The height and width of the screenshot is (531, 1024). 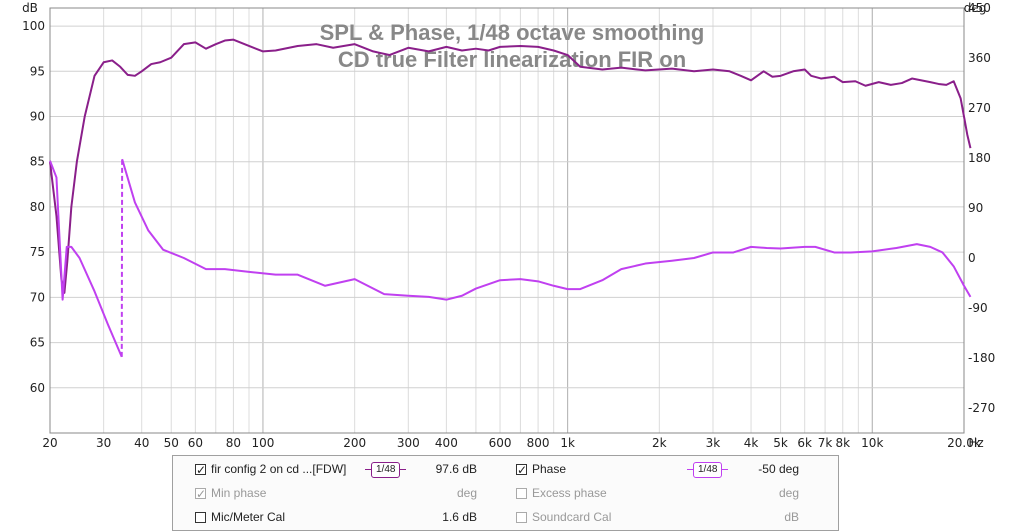 I want to click on series-1-name: fir config 2 on cd ...[FDW], so click(x=279, y=469).